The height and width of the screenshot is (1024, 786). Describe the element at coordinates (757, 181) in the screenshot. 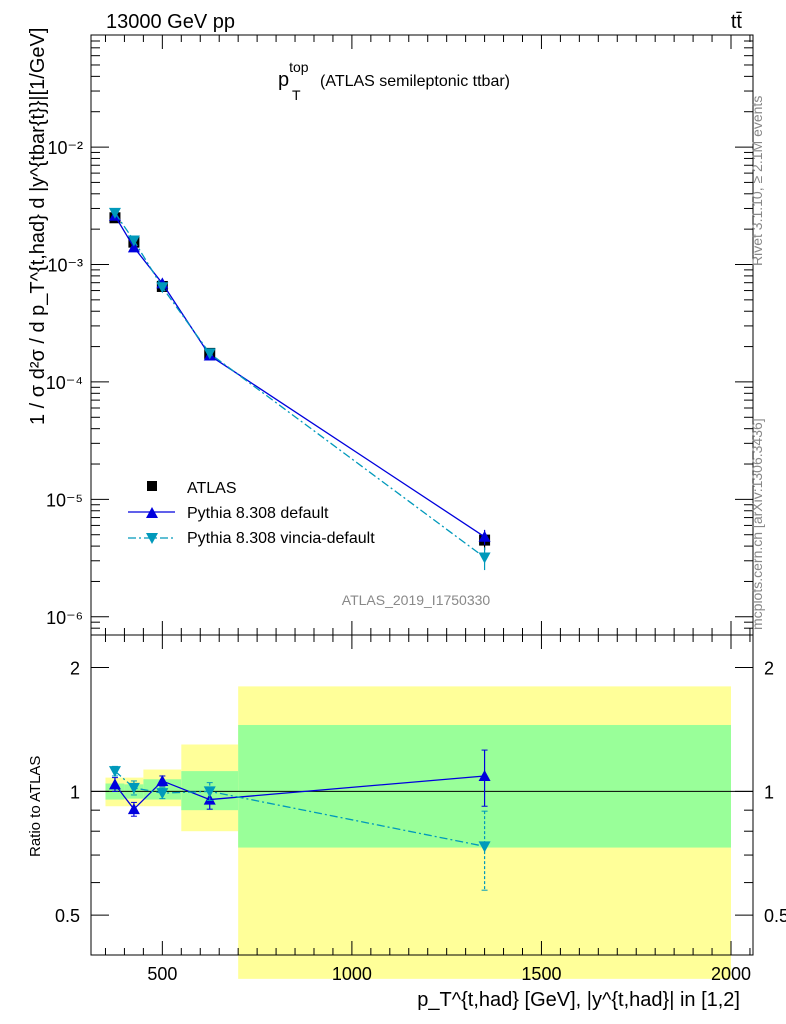

I see `rivet-label: Rivet 3.1.10, ≥ 2.1M events` at that location.